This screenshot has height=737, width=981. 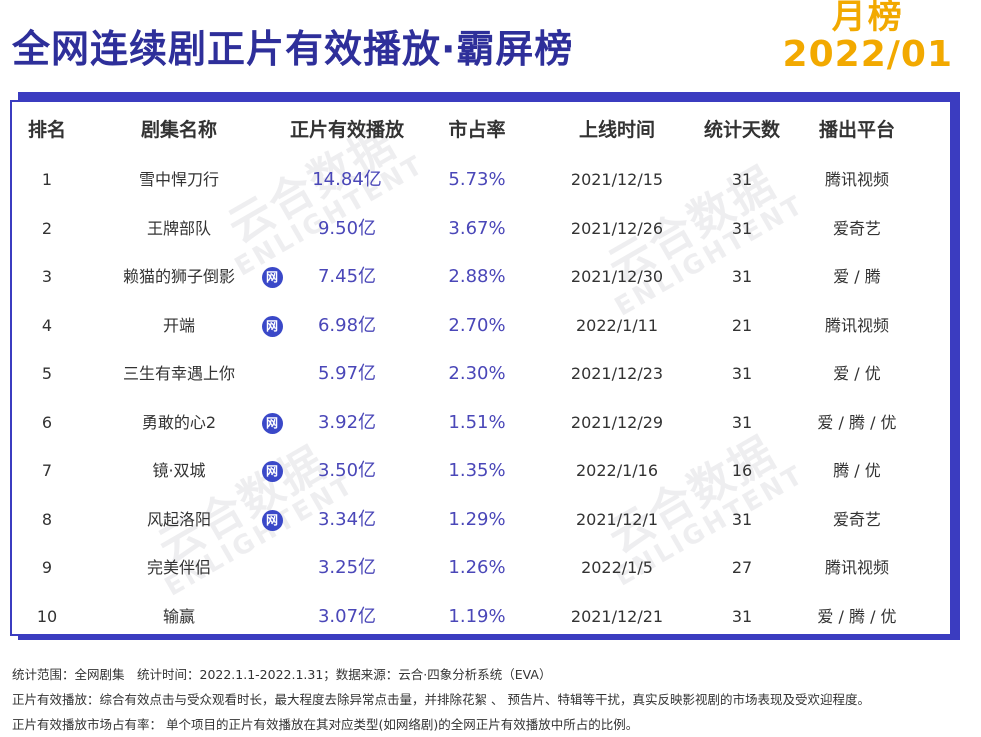 I want to click on plays-cell: 14.84亿, so click(x=347, y=179).